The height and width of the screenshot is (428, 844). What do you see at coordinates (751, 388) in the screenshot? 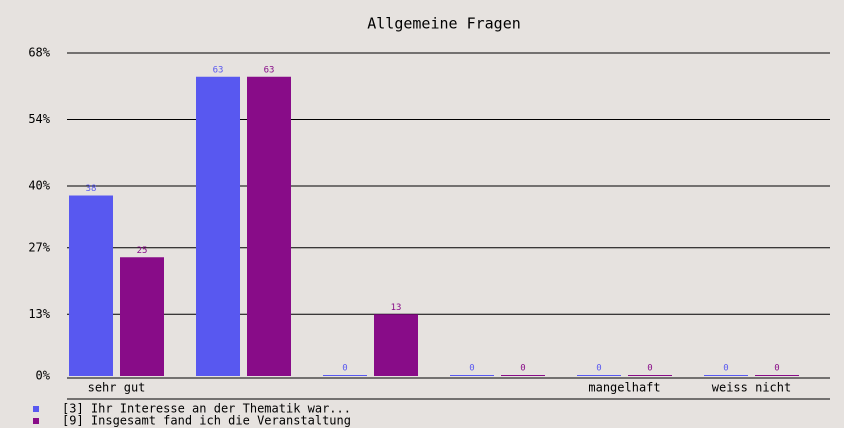
I see `x-tick-label: weiss nicht` at bounding box center [751, 388].